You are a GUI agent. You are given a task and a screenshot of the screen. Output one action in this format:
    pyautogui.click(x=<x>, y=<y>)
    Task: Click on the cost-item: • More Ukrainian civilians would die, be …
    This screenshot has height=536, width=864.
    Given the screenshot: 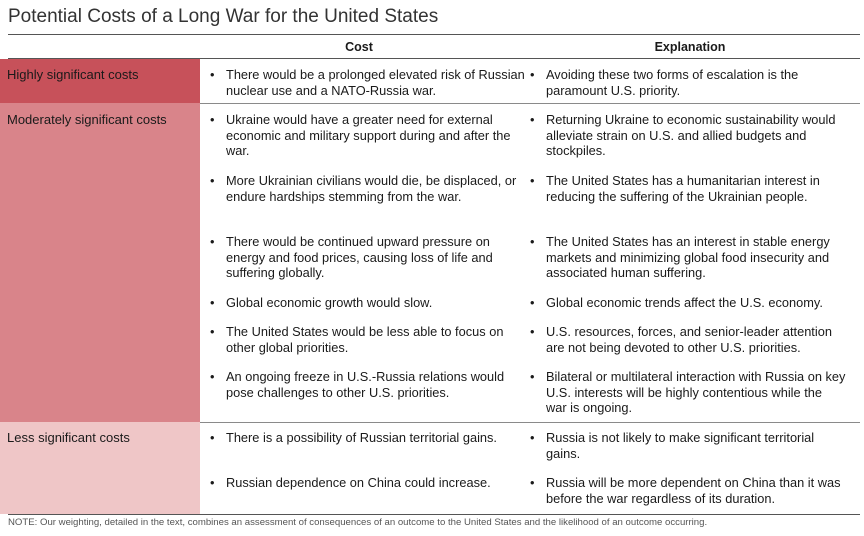 What is the action you would take?
    pyautogui.click(x=363, y=188)
    